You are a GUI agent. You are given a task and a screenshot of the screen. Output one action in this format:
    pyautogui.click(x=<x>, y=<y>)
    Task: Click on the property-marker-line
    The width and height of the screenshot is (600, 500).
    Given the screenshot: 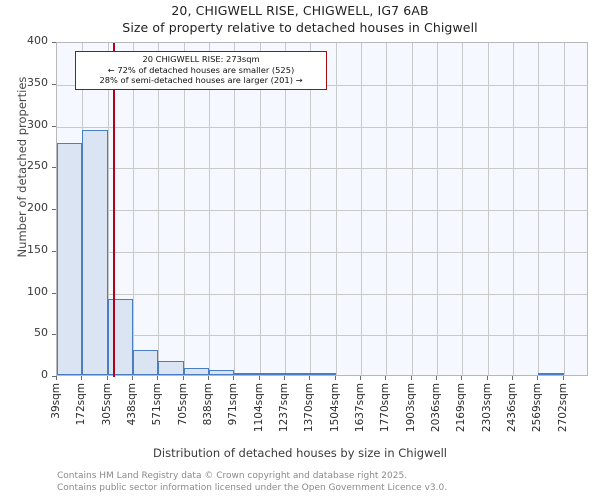 What is the action you would take?
    pyautogui.click(x=114, y=210)
    